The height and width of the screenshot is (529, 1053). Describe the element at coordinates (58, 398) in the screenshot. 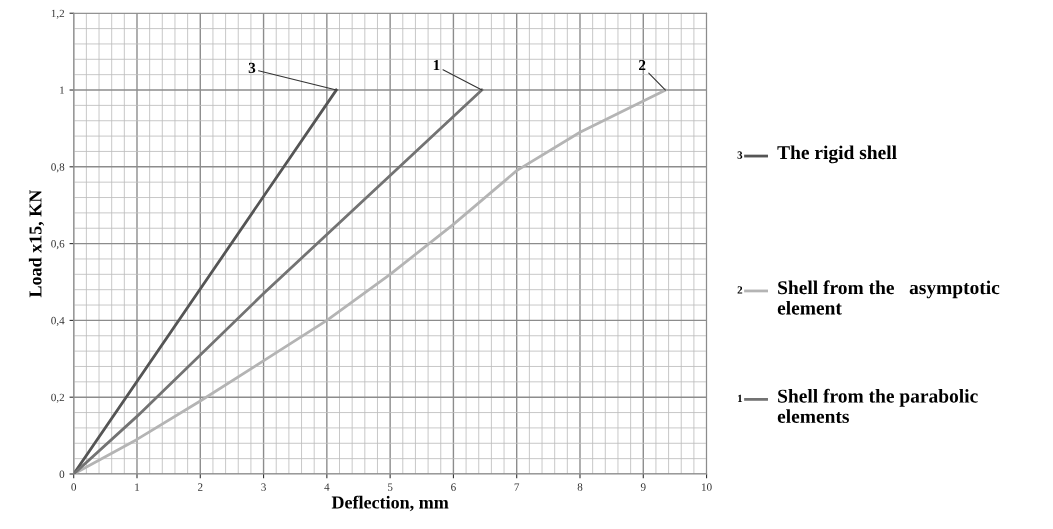

I see `y-tick-label: 0,2` at that location.